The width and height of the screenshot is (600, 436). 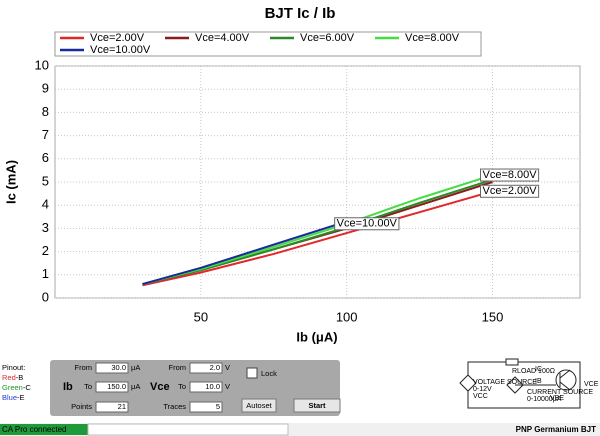 I want to click on legend-label: Vce=4.00V, so click(x=222, y=38).